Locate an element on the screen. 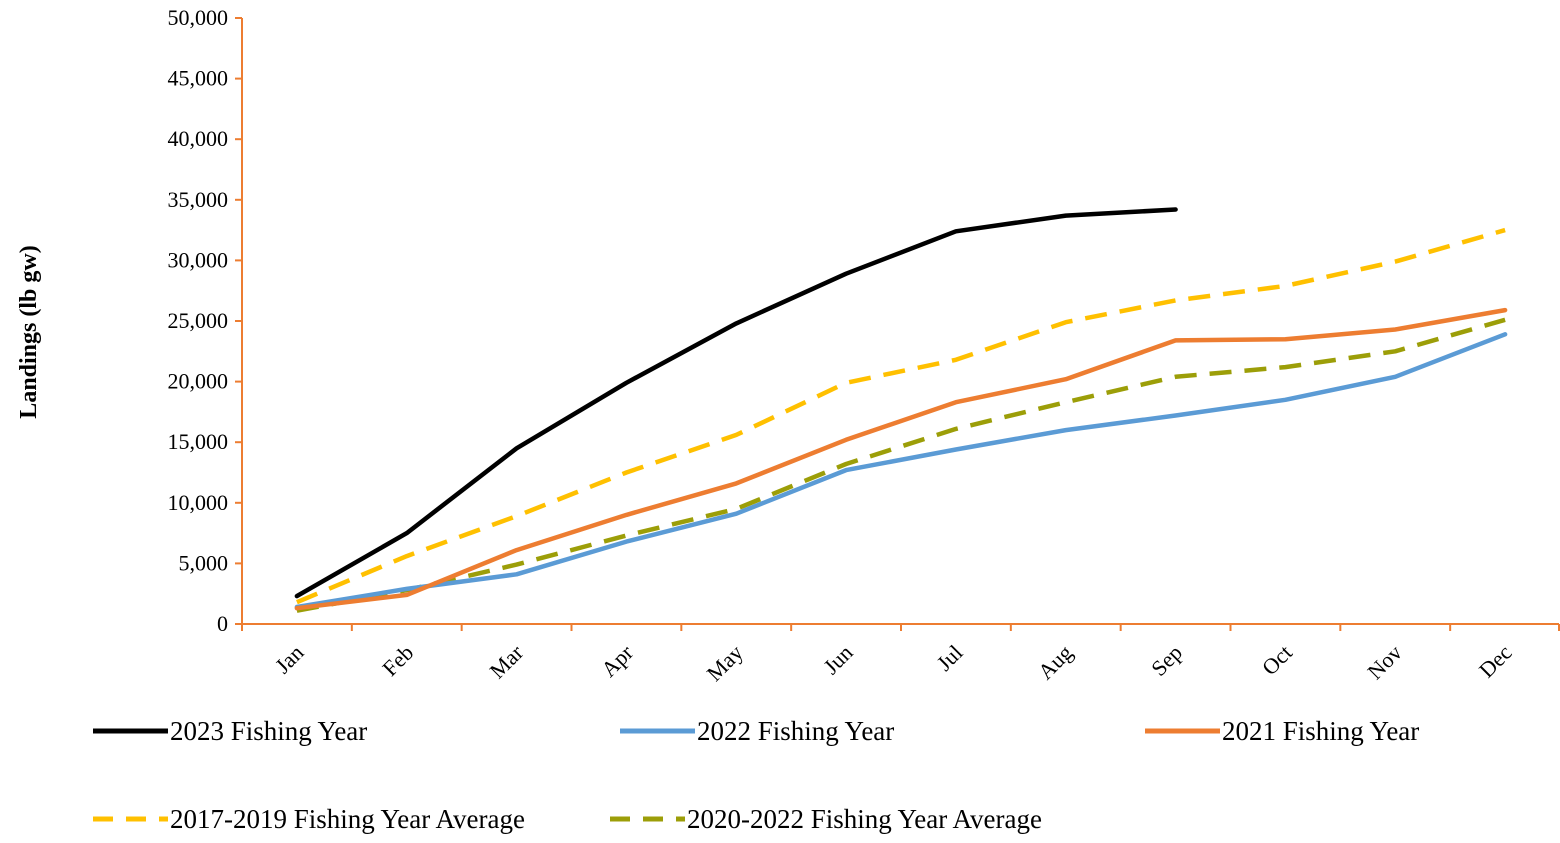 Image resolution: width=1560 pixels, height=843 pixels. x-tick-label: Sep is located at coordinates (1166, 660).